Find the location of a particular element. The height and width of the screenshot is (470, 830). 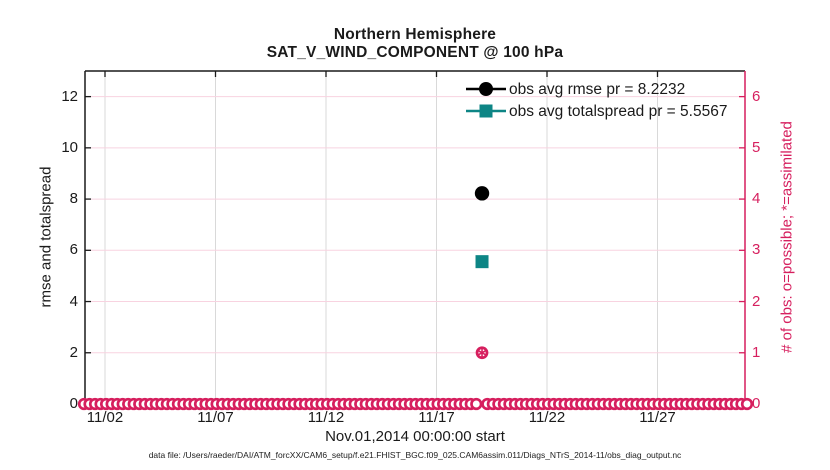

x-tick-label: 11/22 is located at coordinates (547, 417).